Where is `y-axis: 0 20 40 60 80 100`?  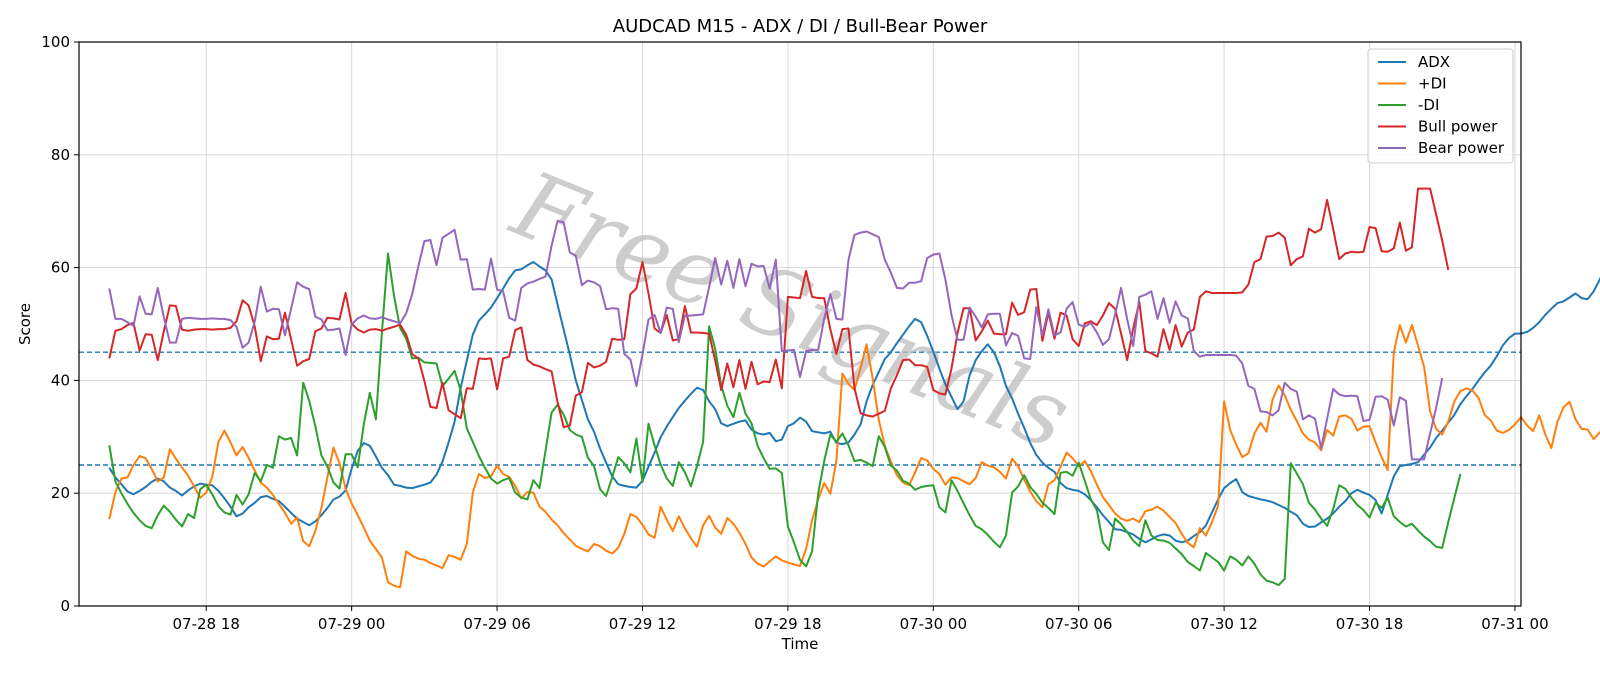
y-axis: 0 20 40 60 80 100 is located at coordinates (60, 324).